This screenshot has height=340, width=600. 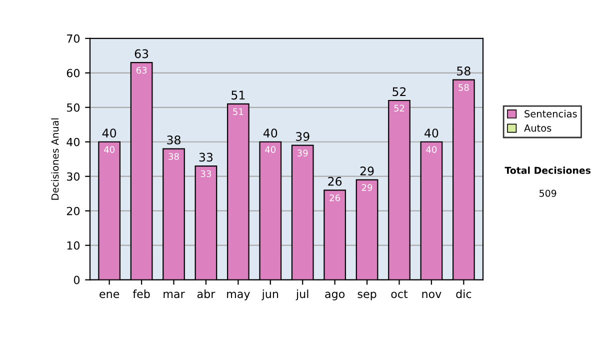 I want to click on total-label: 29, so click(x=367, y=171).